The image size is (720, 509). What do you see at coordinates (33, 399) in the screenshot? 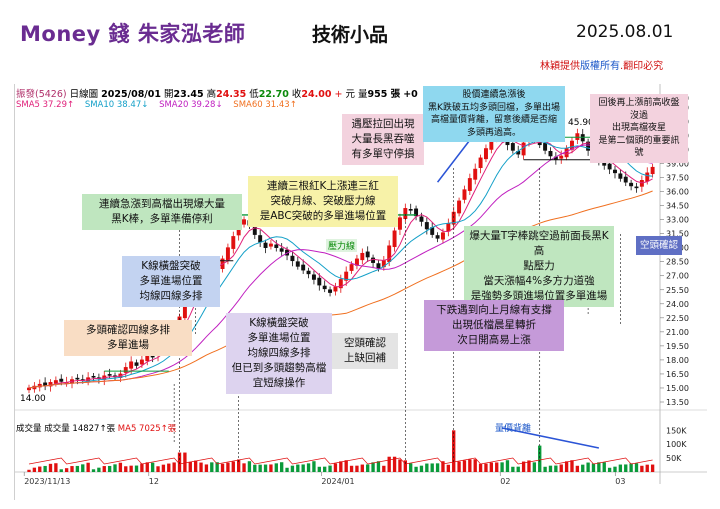
I see `low-price-label: 14.00` at bounding box center [33, 399].